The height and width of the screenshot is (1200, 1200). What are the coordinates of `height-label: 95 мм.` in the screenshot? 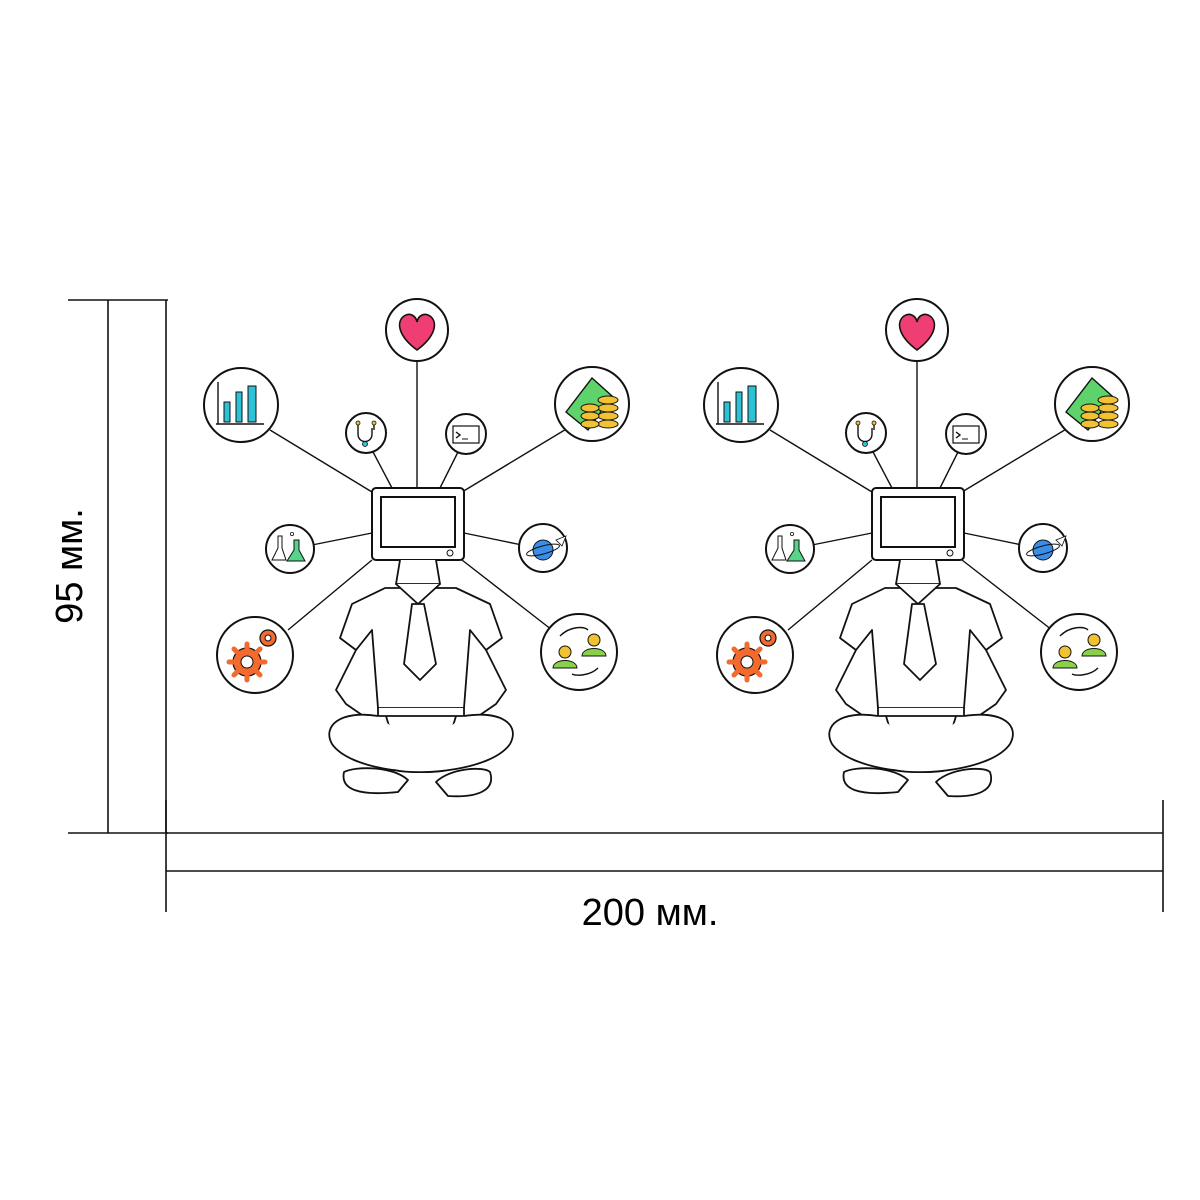 It's located at (70, 566).